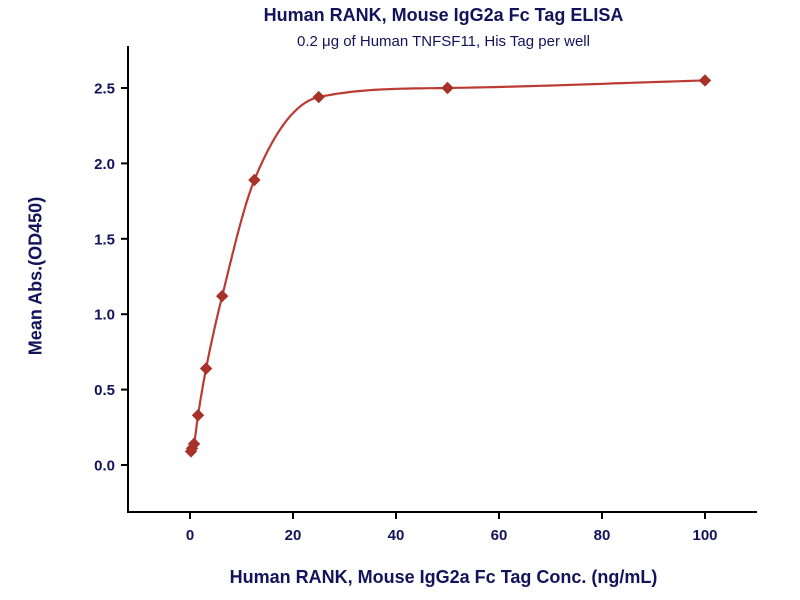 This screenshot has width=800, height=600. Describe the element at coordinates (293, 535) in the screenshot. I see `x-tick-label: 20` at that location.